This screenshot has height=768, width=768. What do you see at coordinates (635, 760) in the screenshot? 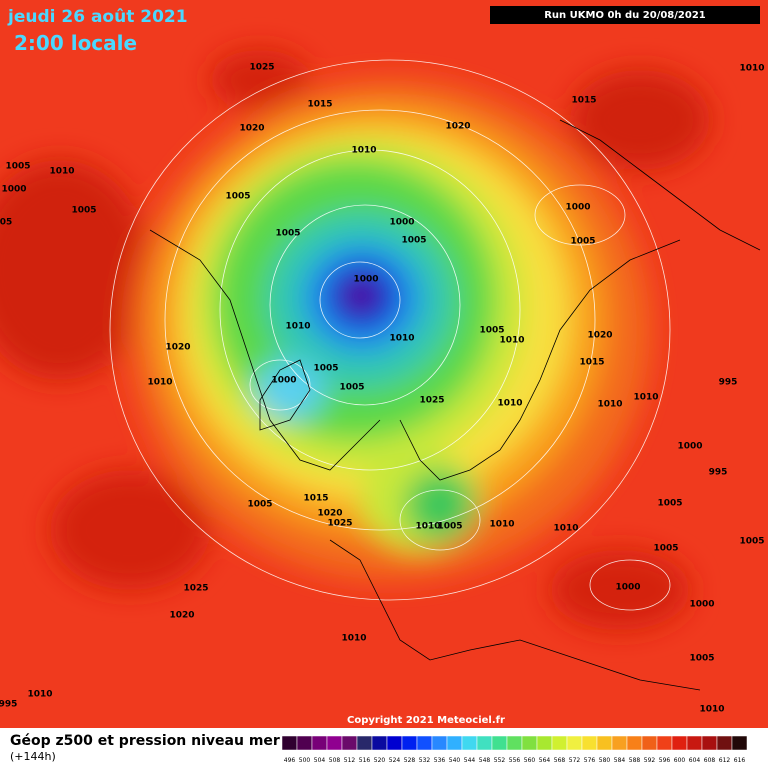
I see `colorbar-label: 588` at bounding box center [635, 760].